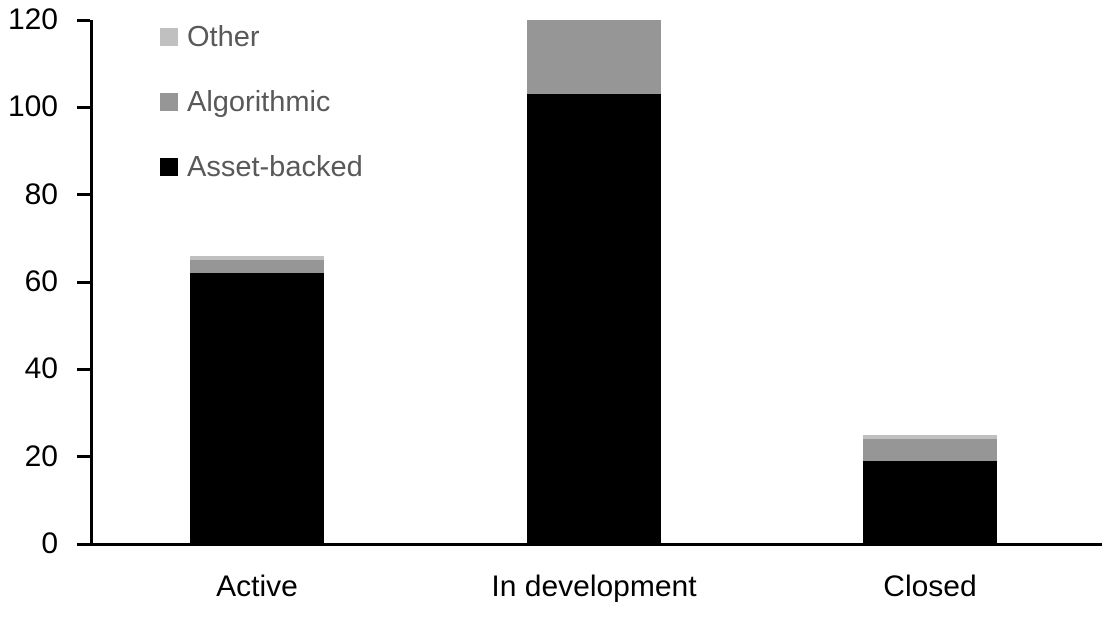 This screenshot has height=618, width=1102. I want to click on bar-segment-asset-backed-closed, so click(930, 502).